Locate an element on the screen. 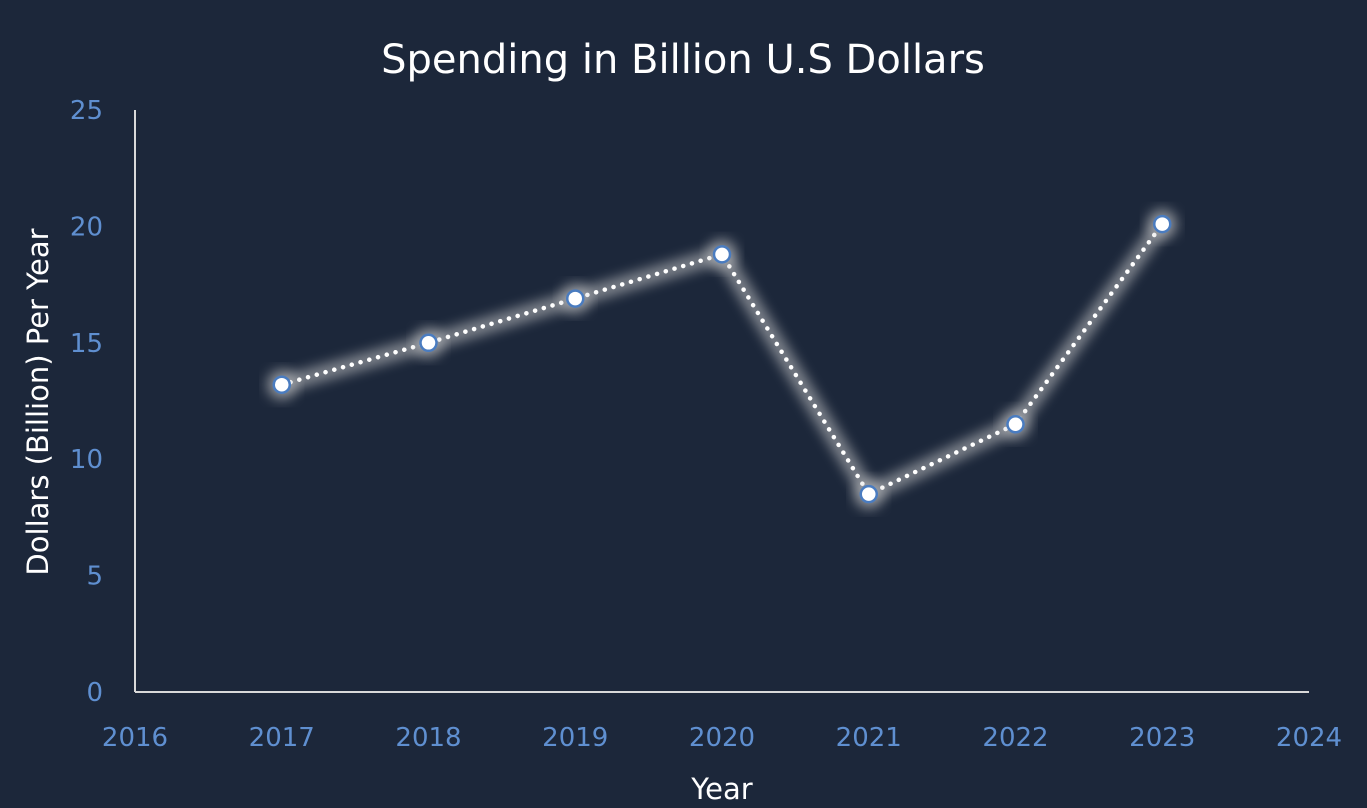  x-tick-label: 2021 is located at coordinates (869, 738).